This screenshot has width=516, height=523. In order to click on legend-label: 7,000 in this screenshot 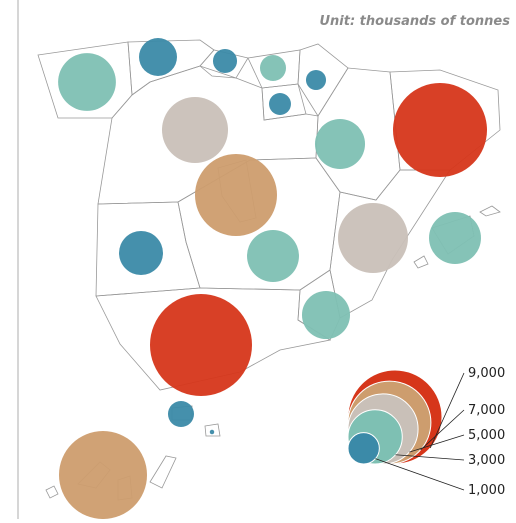, I will do `click(486, 410)`.